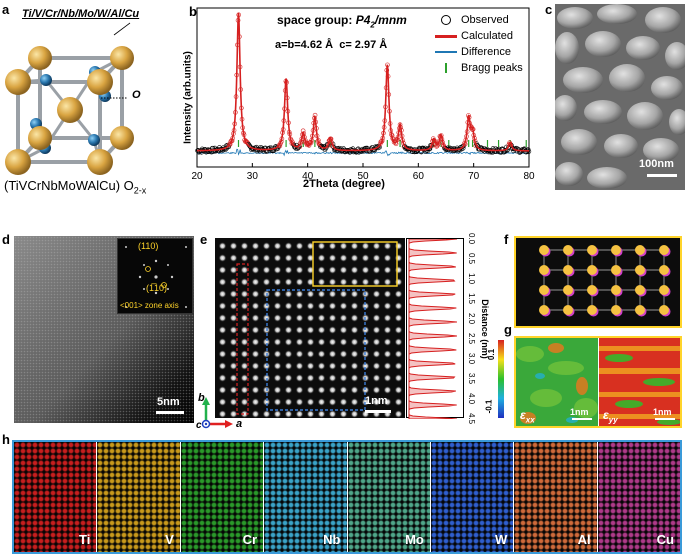  Describe the element at coordinates (665, 539) in the screenshot. I see `eds-element-label: Cu` at that location.